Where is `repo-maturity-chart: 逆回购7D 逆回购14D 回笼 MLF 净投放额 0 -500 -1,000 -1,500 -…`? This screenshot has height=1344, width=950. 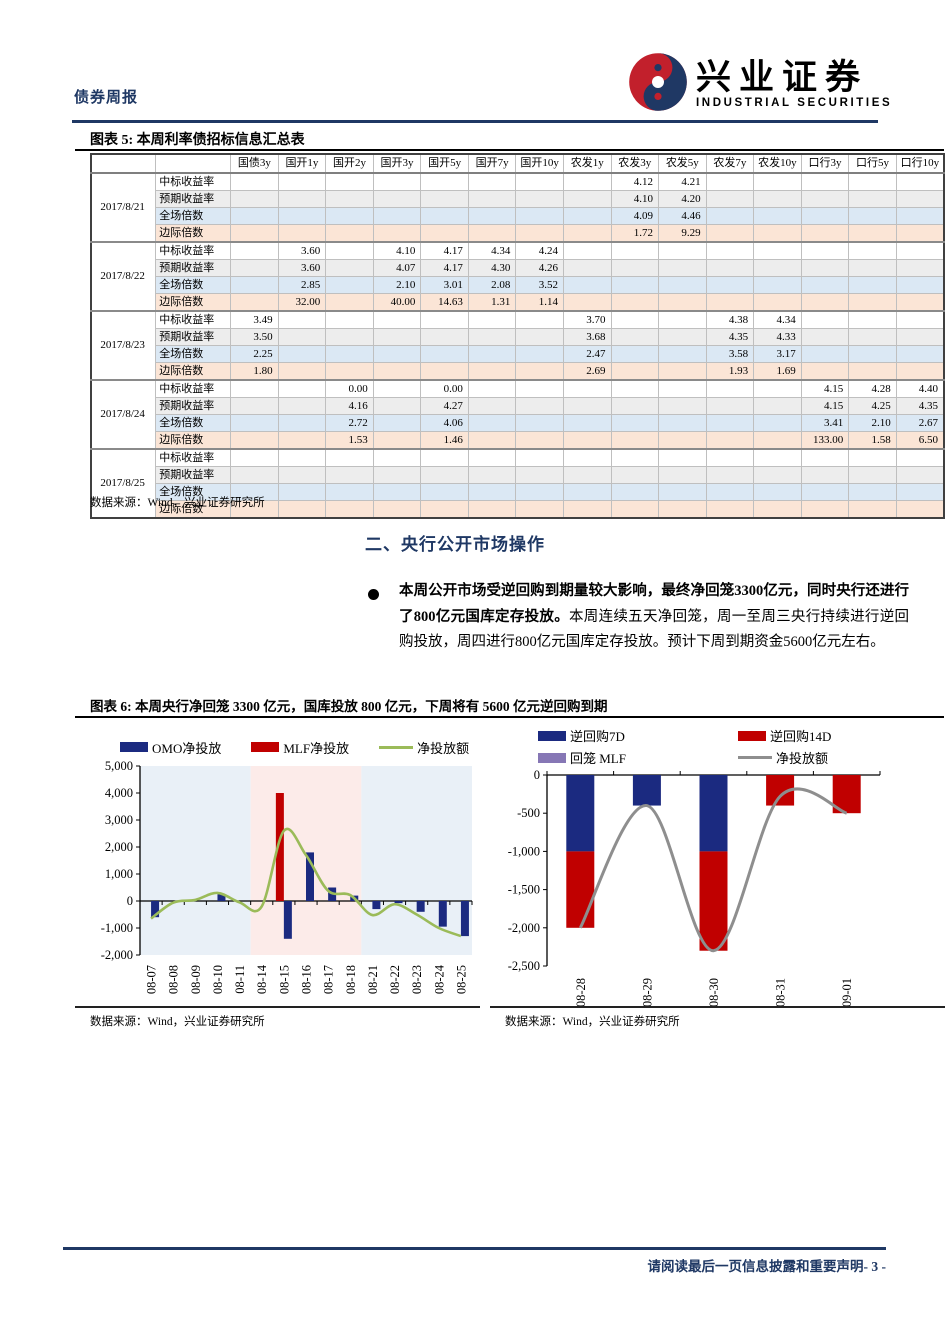 repo-maturity-chart: 逆回购7D 逆回购14D 回笼 MLF 净投放额 0 -500 -1,000 -1,500 -… is located at coordinates (700, 872).